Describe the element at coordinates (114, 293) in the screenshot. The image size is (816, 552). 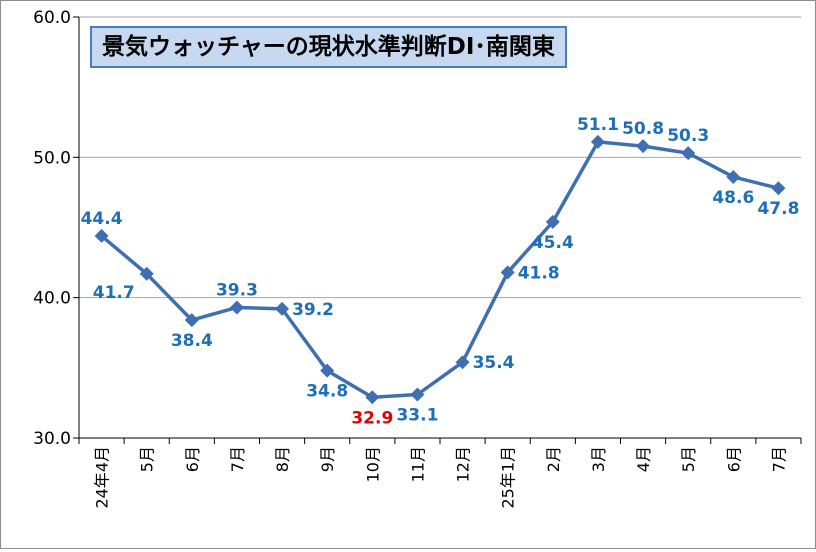
I see `data-label: 41.7` at that location.